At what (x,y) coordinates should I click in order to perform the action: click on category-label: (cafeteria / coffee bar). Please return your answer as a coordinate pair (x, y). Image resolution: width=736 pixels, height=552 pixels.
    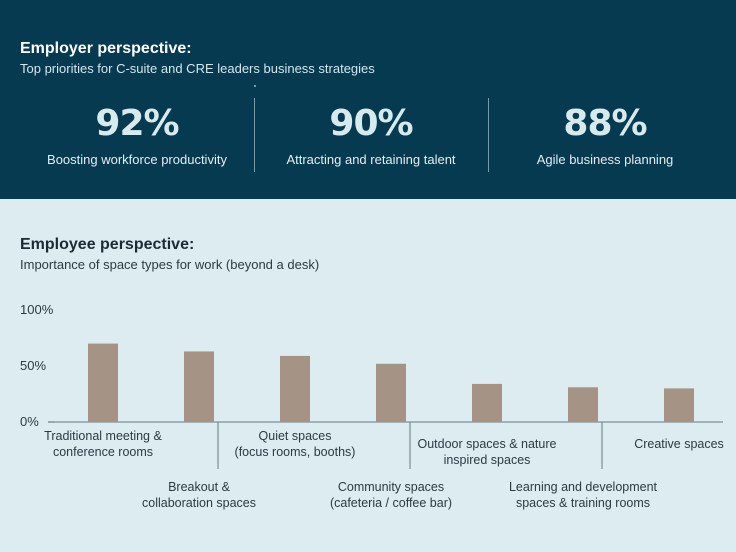
    Looking at the image, I should click on (391, 503).